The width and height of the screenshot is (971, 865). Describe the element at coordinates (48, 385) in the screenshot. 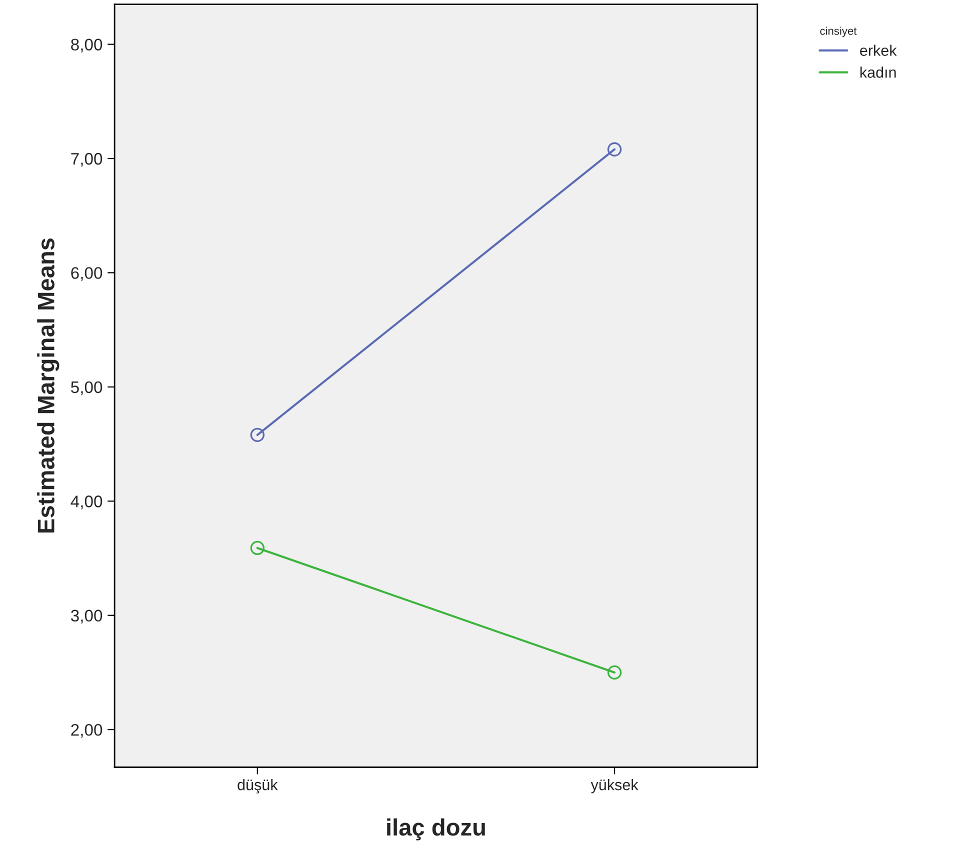

I see `y-axis-title: Estimated Marginal Means` at that location.